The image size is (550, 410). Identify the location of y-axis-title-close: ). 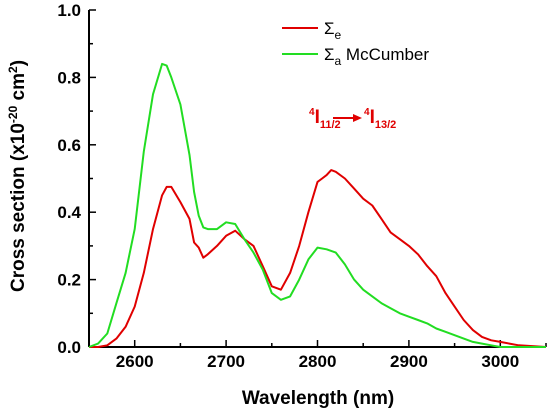
(18, 63).